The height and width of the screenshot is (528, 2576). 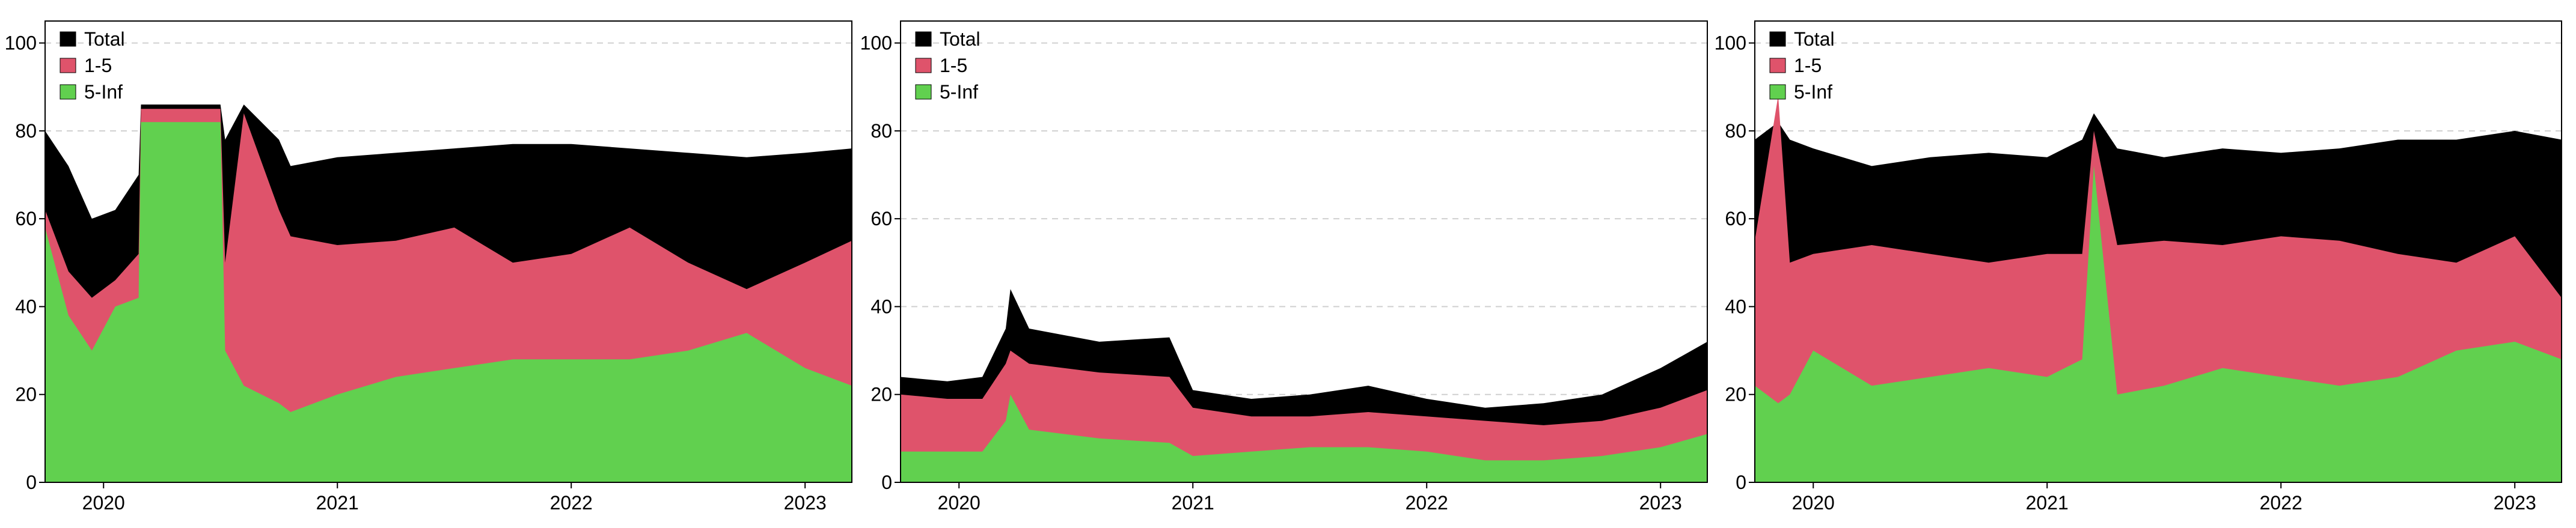 What do you see at coordinates (1304, 438) in the screenshot?
I see `area-series-five-inf` at bounding box center [1304, 438].